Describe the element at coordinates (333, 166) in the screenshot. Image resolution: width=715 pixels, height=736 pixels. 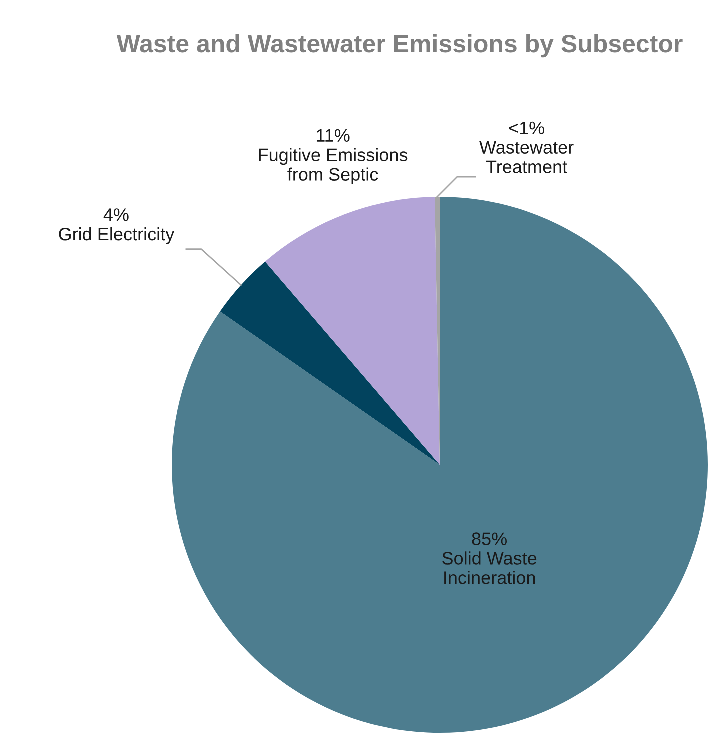
I see `slice-label: Fugitive Emissions from Septic` at that location.